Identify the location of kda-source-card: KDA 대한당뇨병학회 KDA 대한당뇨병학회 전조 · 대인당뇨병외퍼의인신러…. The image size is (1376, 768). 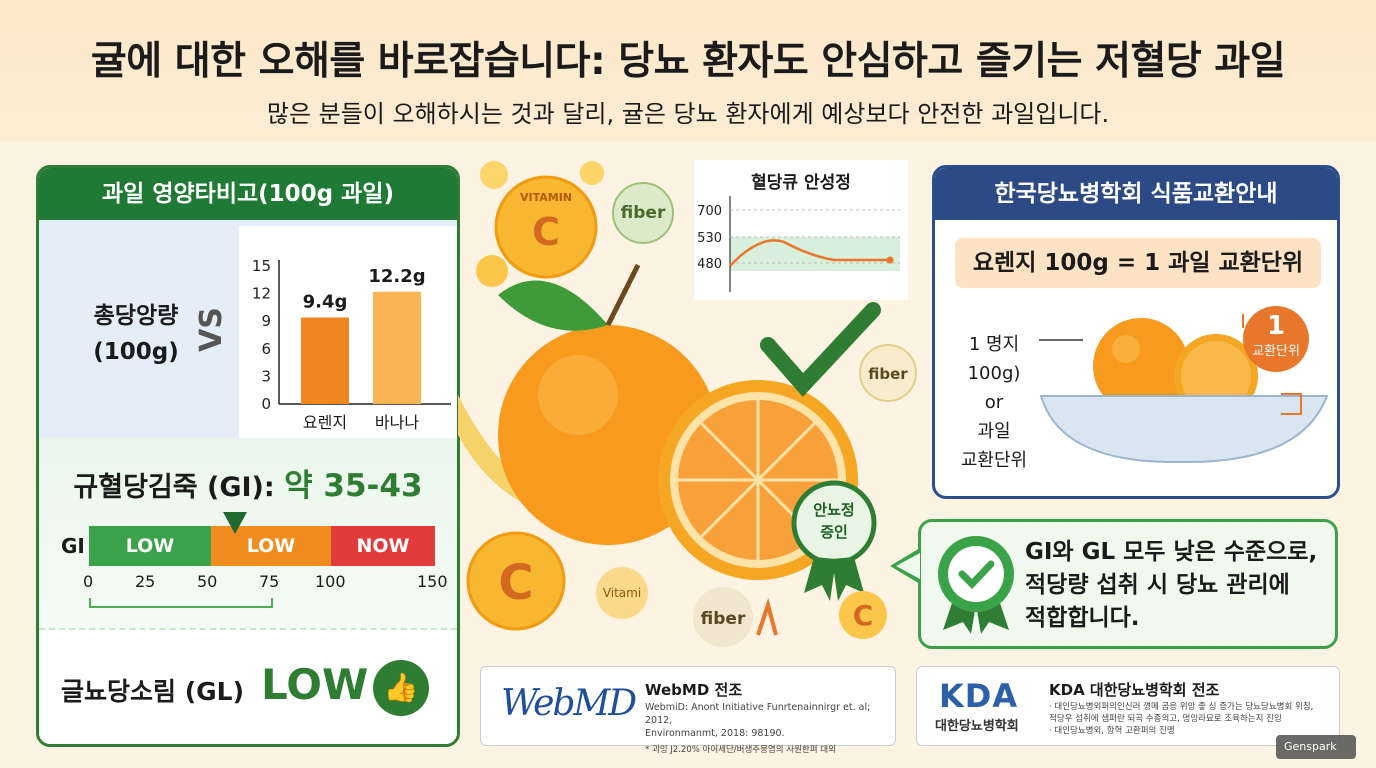
(1128, 706).